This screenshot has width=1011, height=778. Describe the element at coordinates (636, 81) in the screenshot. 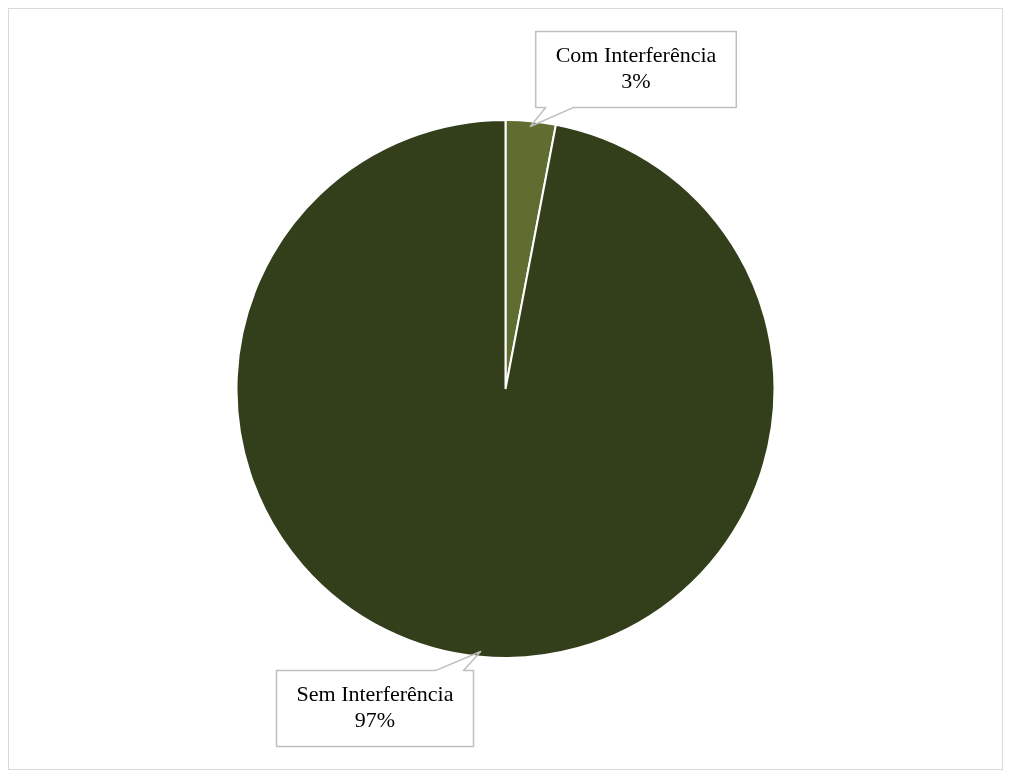

I see `data-label: 3%` at that location.